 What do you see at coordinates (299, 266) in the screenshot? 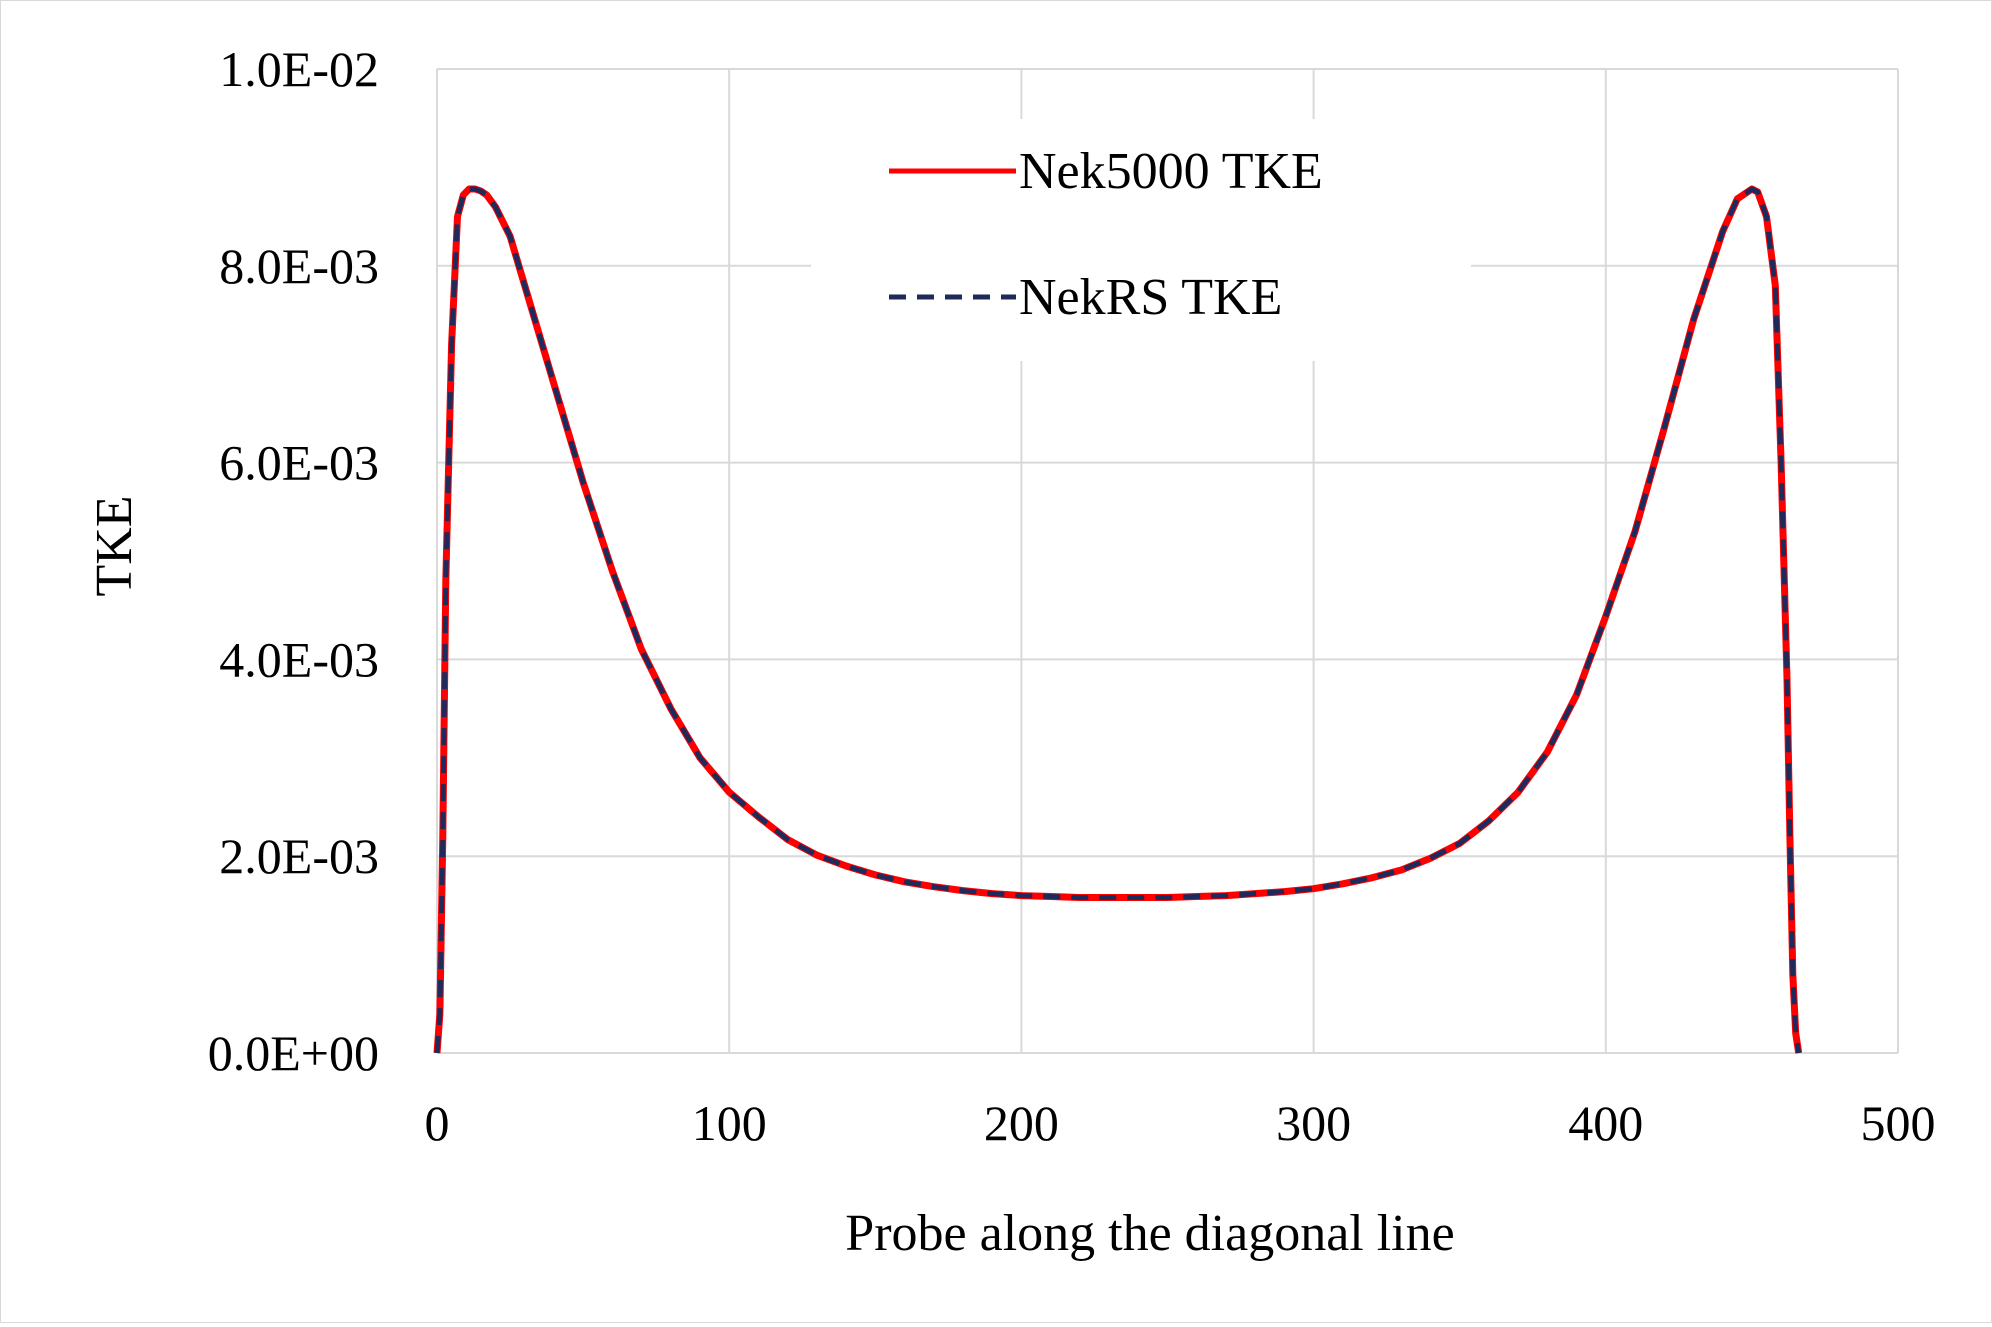
I see `y-tick-label: 8.0E-03` at bounding box center [299, 266].